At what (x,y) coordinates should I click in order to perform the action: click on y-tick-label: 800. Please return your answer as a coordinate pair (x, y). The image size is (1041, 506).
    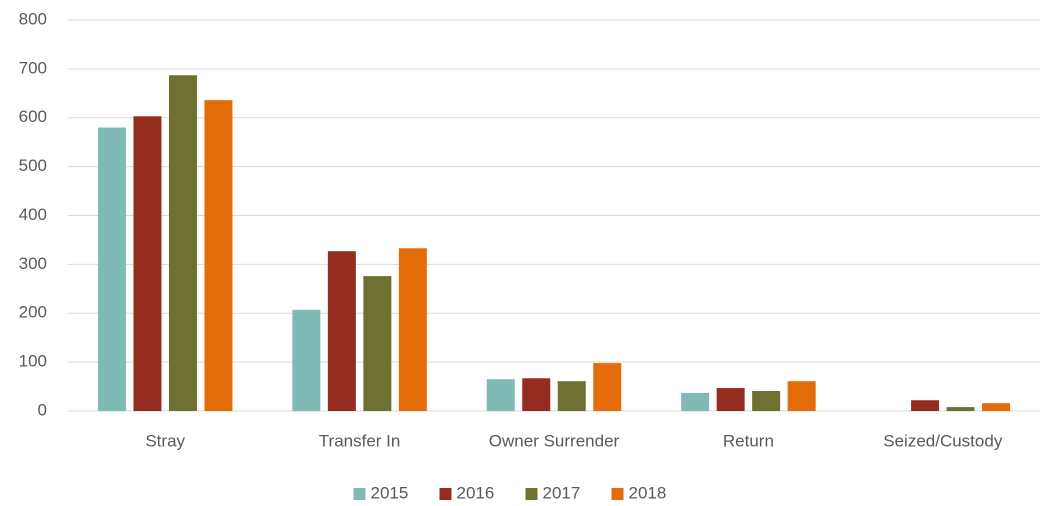
    Looking at the image, I should click on (33, 18).